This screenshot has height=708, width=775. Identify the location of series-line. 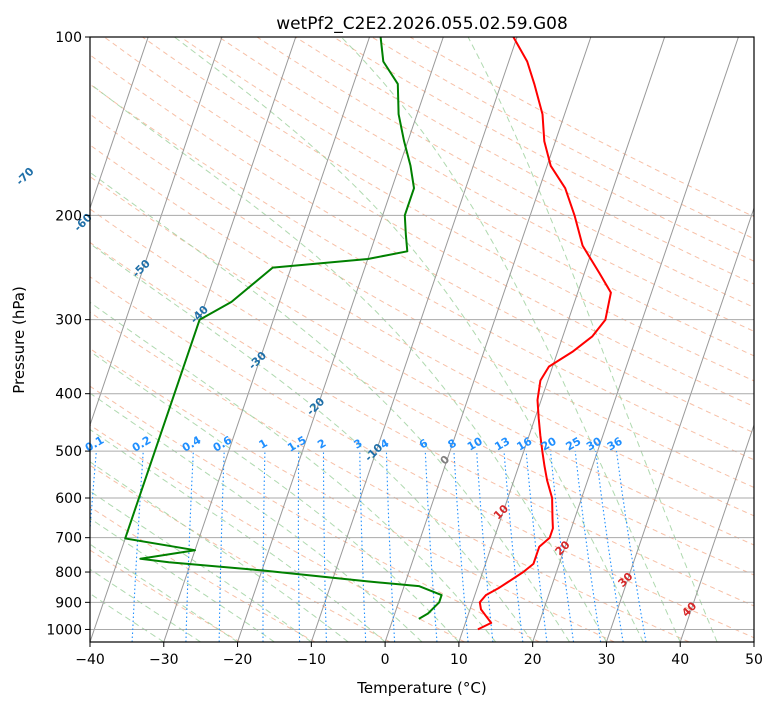
(544, 334).